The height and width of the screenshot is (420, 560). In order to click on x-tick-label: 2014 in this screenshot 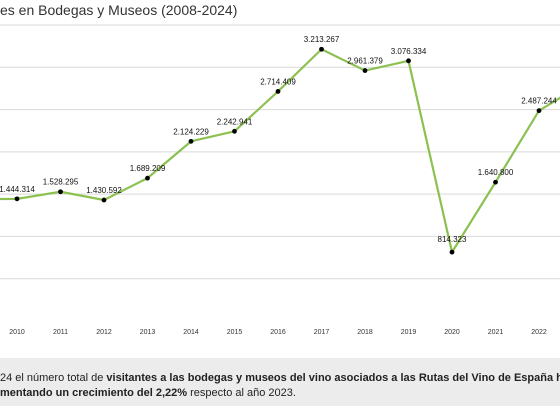, I will do `click(191, 332)`.